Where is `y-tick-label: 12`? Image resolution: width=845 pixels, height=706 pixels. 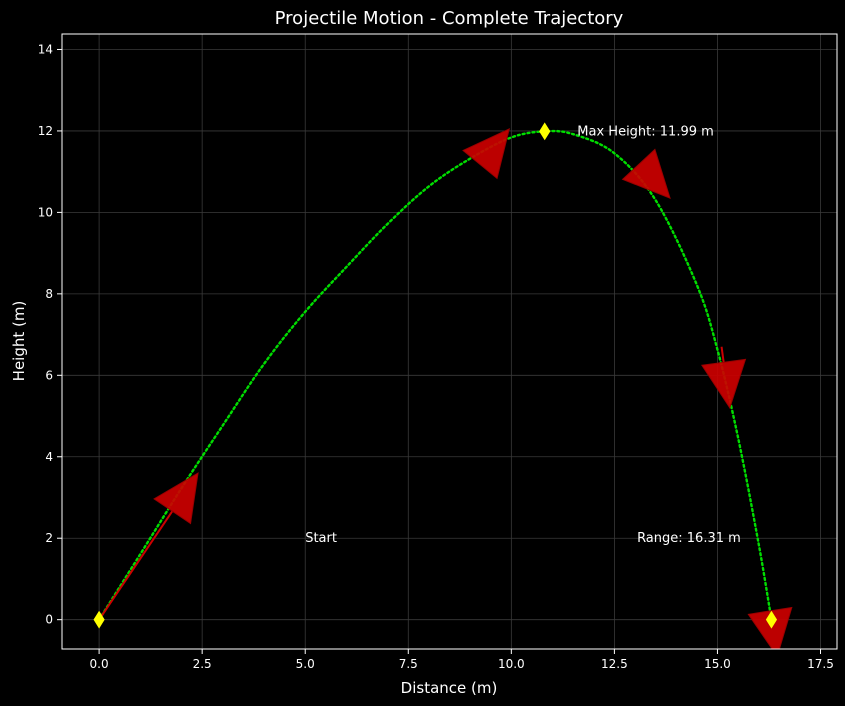
y-tick-label: 12 is located at coordinates (45, 131).